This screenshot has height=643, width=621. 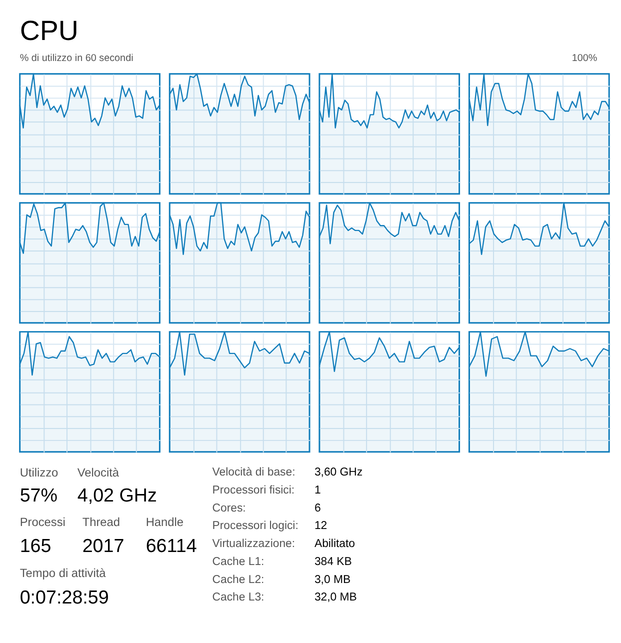 What do you see at coordinates (238, 562) in the screenshot?
I see `text: Cache L1:` at bounding box center [238, 562].